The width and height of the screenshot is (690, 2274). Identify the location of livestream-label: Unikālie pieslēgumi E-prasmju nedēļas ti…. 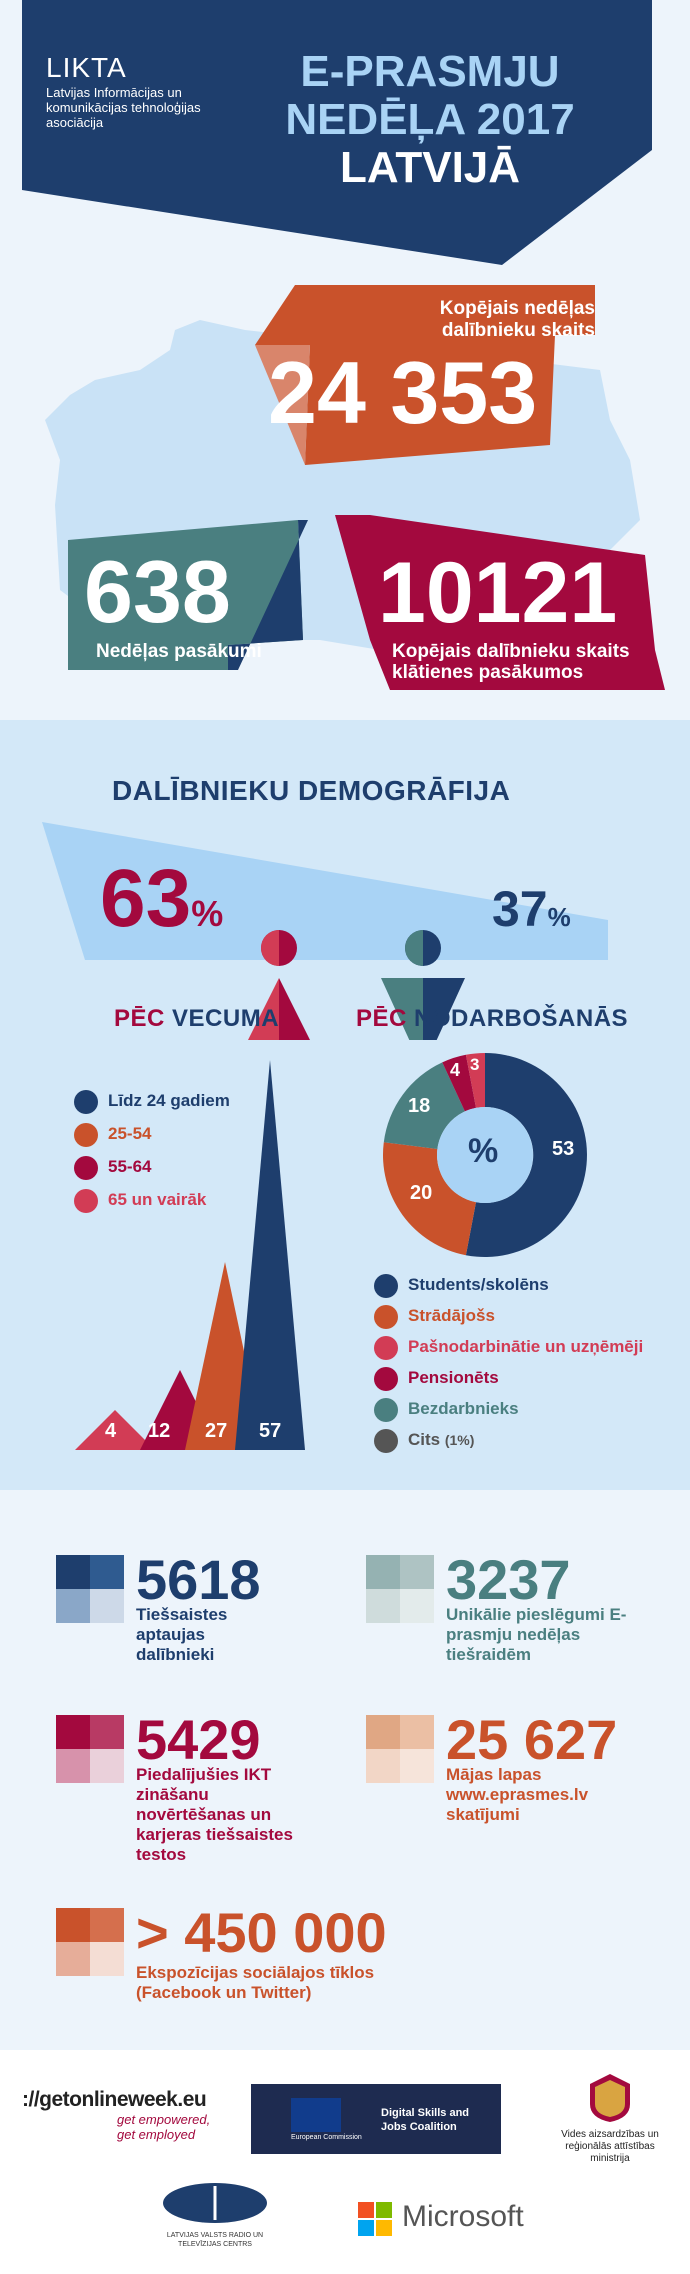
(536, 1634).